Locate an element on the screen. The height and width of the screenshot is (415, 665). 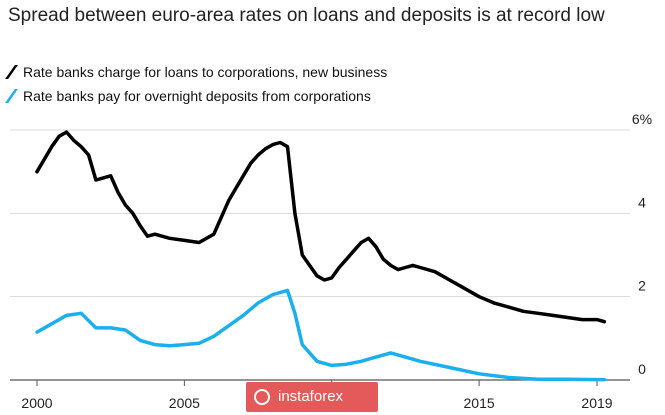
x-tick-label: 2000 is located at coordinates (36, 403).